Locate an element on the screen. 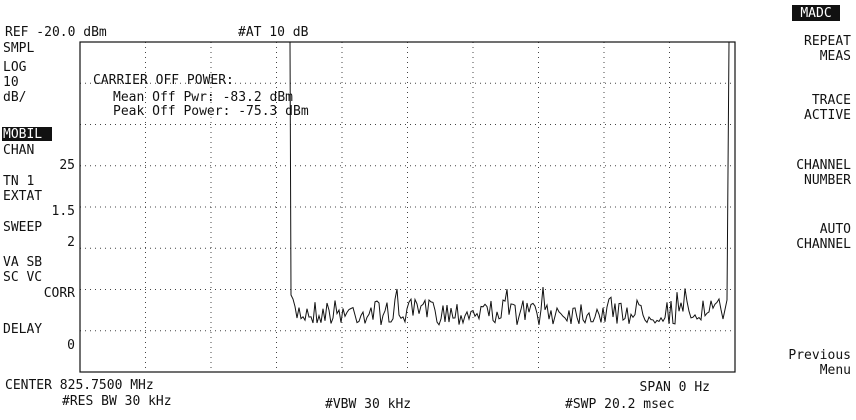 The height and width of the screenshot is (420, 856). left-annotation: DELAY is located at coordinates (22, 329).